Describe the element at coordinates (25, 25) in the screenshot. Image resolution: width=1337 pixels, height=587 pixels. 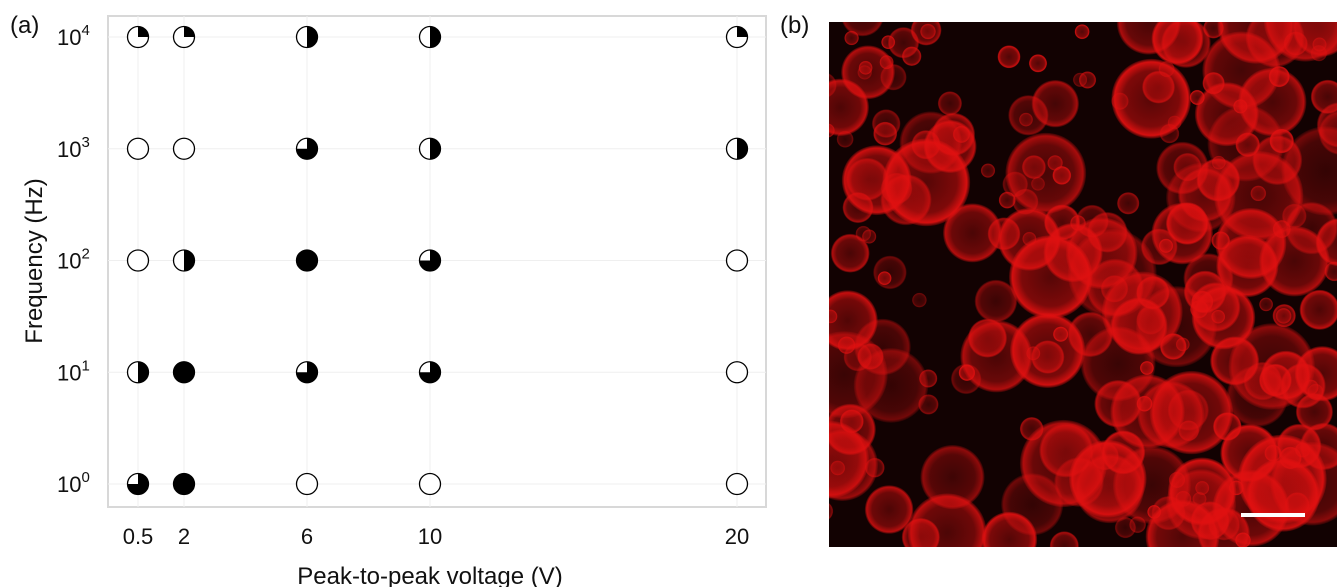
I see `panel-label-a: (a)` at that location.